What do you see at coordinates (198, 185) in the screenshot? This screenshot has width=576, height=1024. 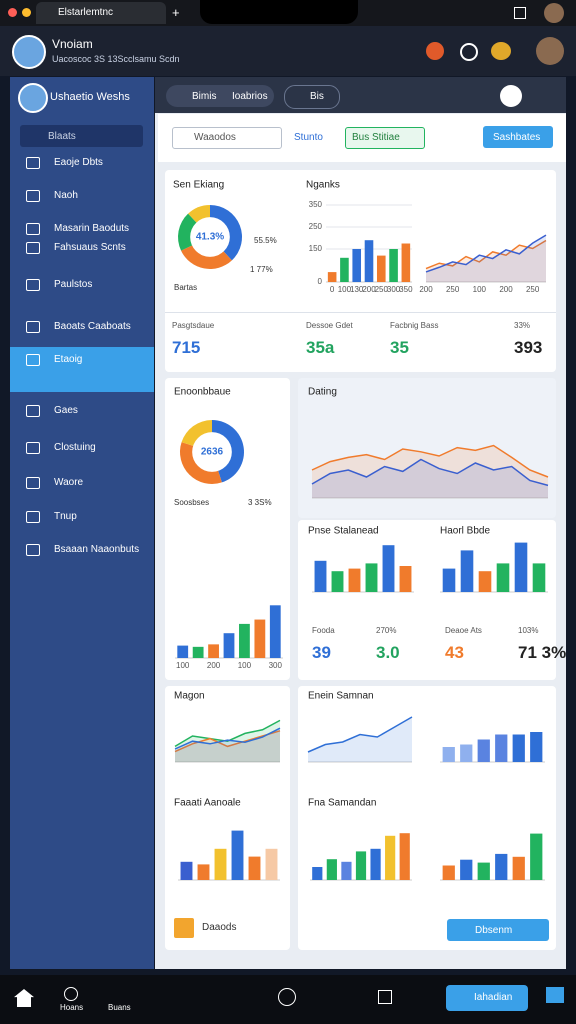 I see `chart-title: Sen Ekiang` at bounding box center [198, 185].